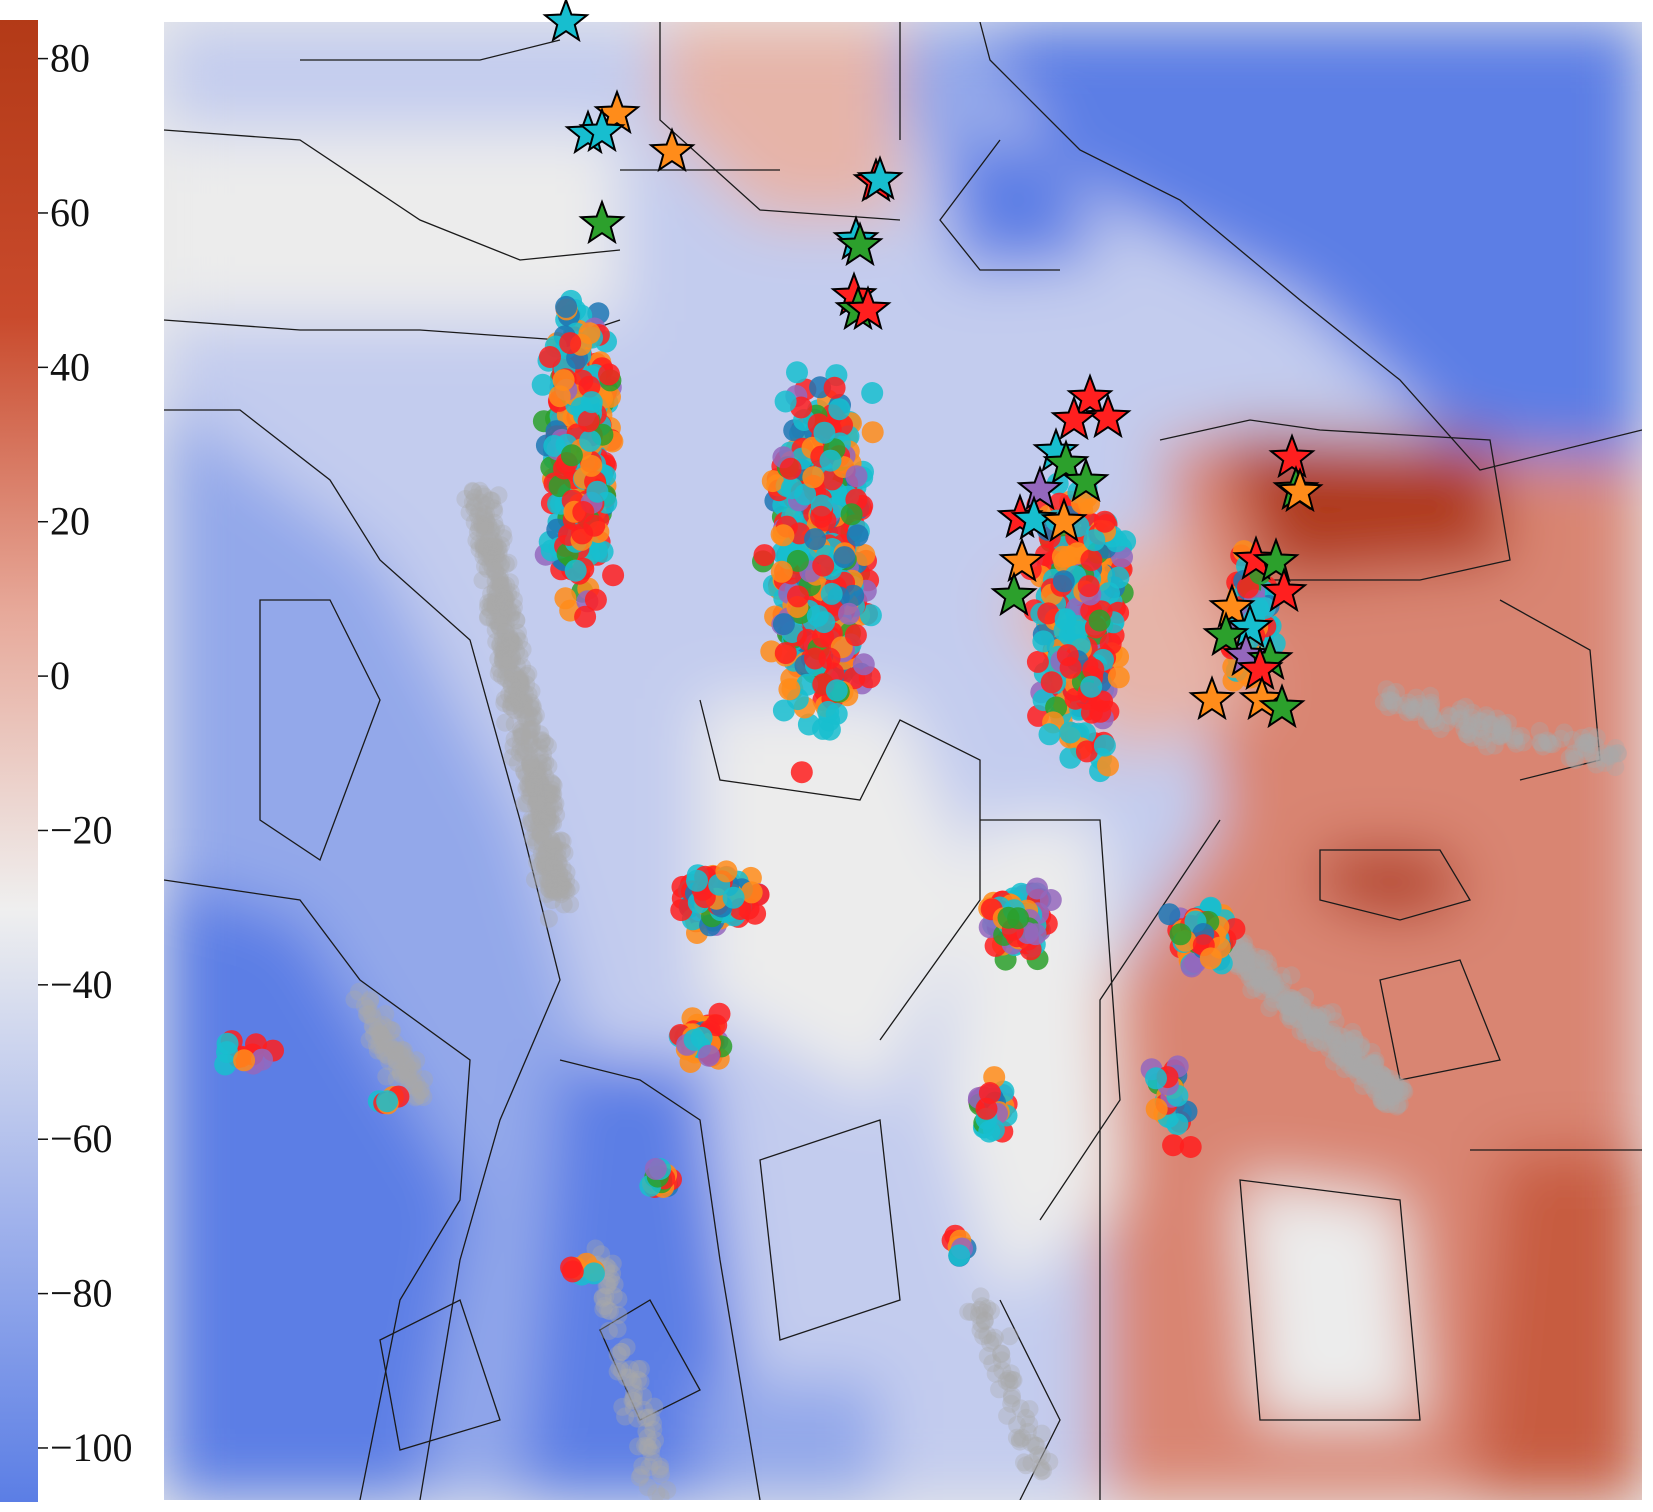  Describe the element at coordinates (70, 212) in the screenshot. I see `colorbar-tick-label: 60` at that location.